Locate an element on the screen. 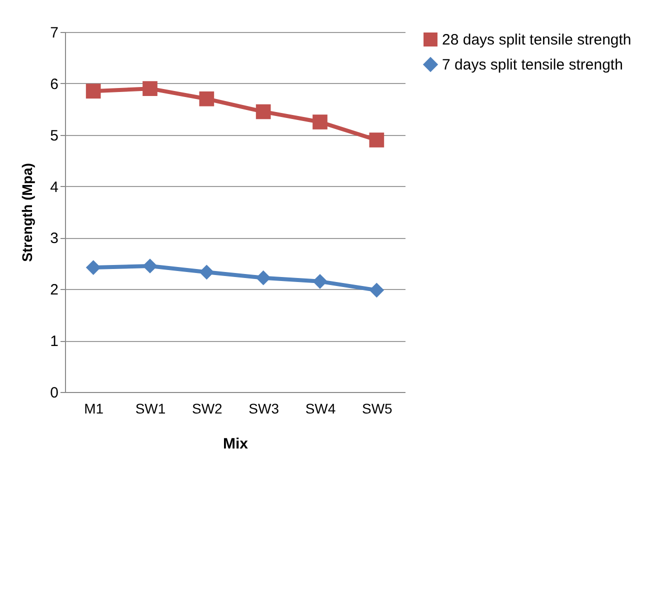 Image resolution: width=646 pixels, height=605 pixels. x-tick-label: SW3 is located at coordinates (264, 408).